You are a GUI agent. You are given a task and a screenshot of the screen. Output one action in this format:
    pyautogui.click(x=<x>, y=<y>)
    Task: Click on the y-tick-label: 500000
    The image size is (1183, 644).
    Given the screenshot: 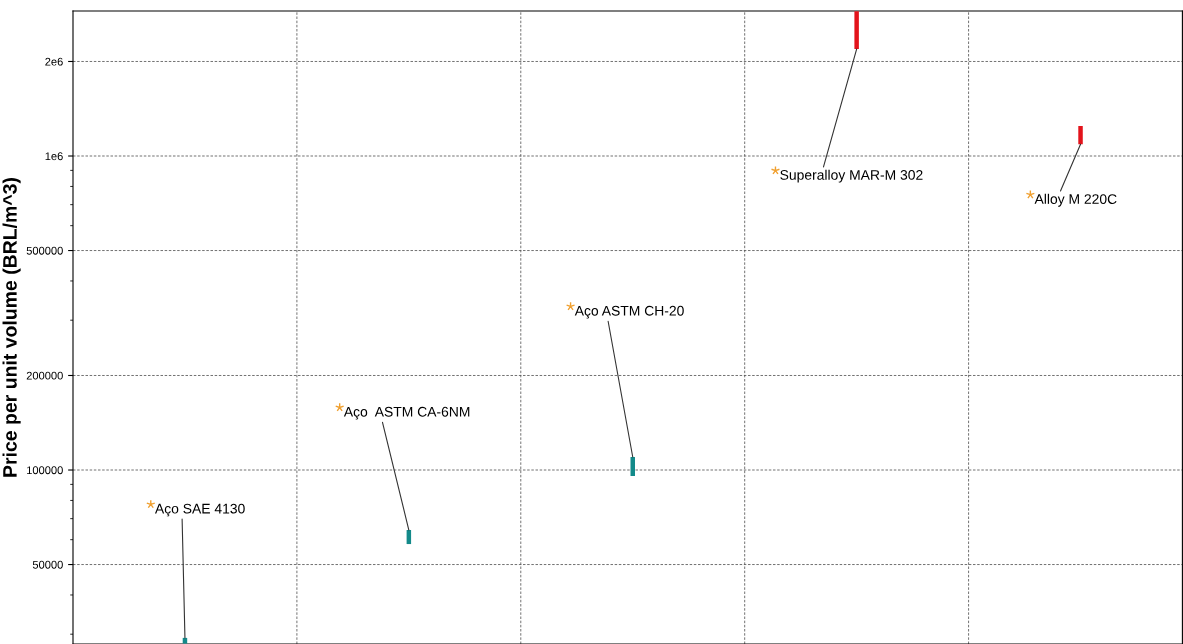 What is the action you would take?
    pyautogui.click(x=44, y=250)
    